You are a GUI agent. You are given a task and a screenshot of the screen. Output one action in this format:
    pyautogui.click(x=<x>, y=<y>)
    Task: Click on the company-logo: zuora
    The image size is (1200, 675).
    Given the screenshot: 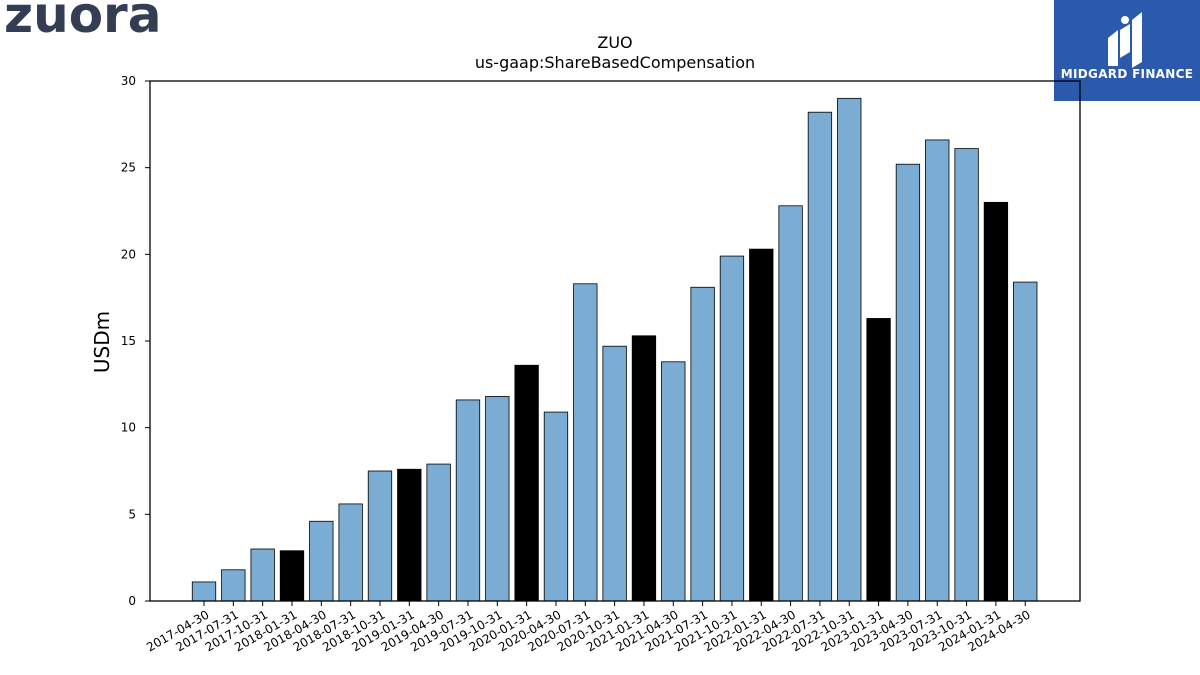 What is the action you would take?
    pyautogui.click(x=83, y=22)
    